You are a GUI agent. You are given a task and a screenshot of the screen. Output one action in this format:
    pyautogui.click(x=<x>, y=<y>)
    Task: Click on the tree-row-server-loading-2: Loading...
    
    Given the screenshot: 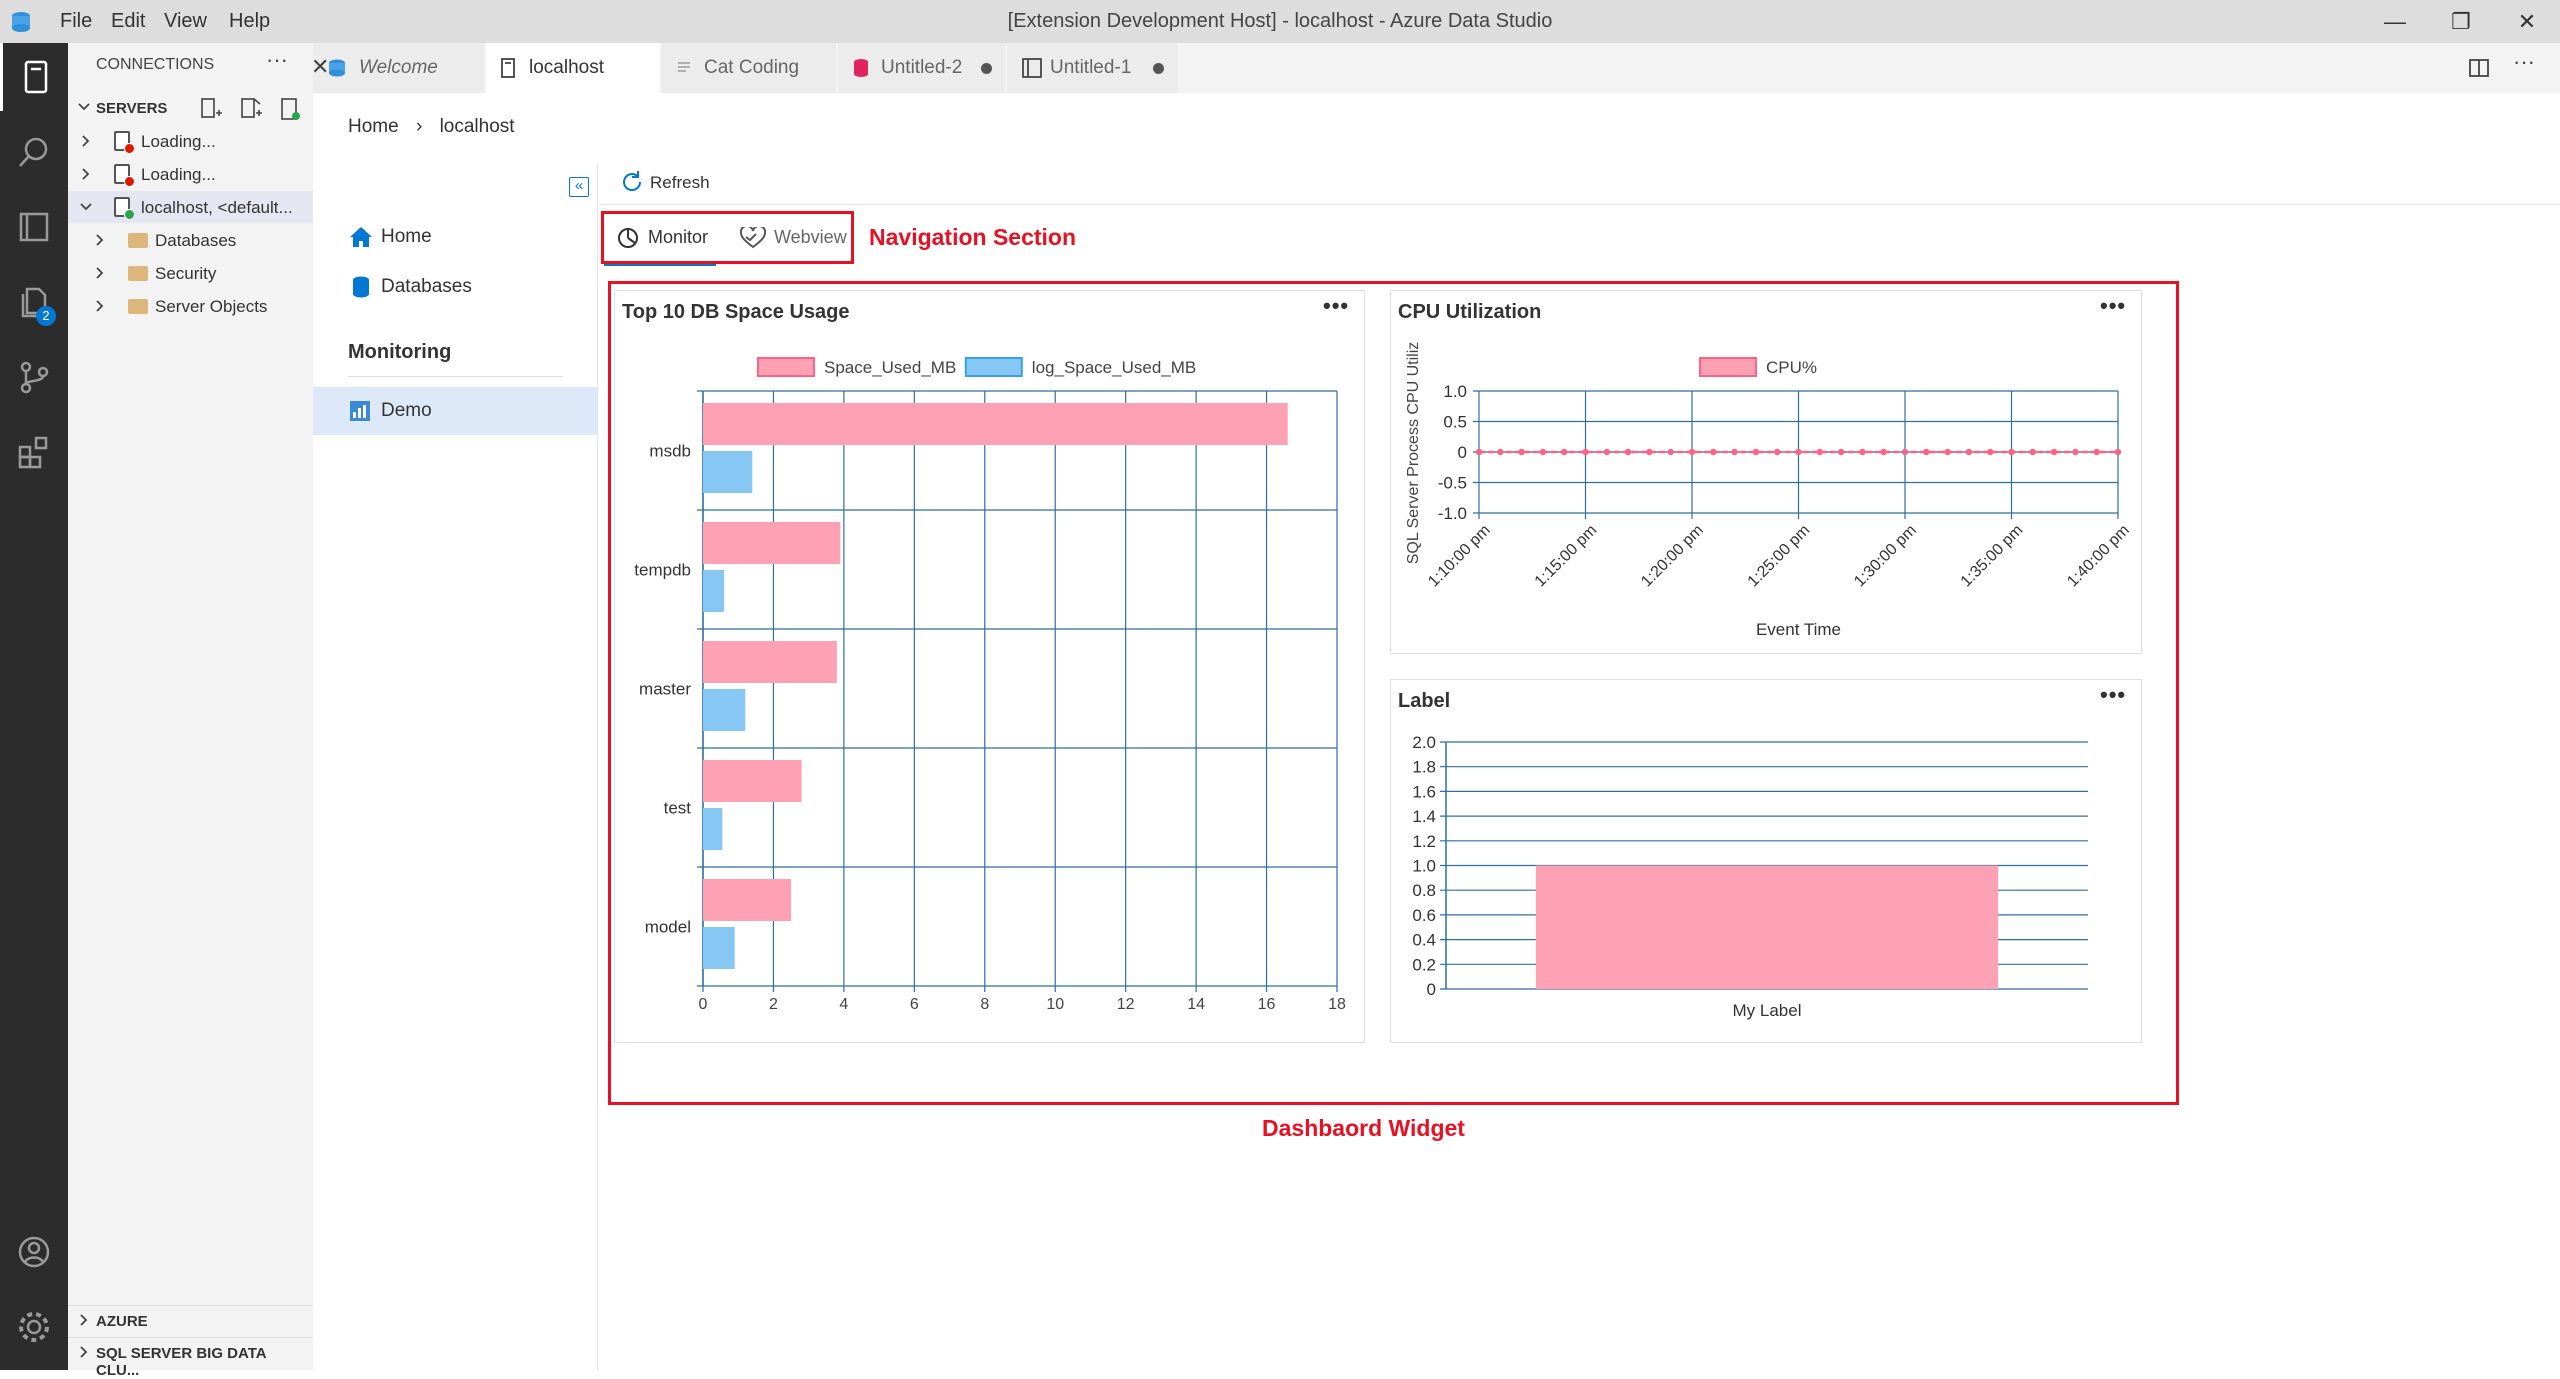 What is the action you would take?
    pyautogui.click(x=190, y=174)
    